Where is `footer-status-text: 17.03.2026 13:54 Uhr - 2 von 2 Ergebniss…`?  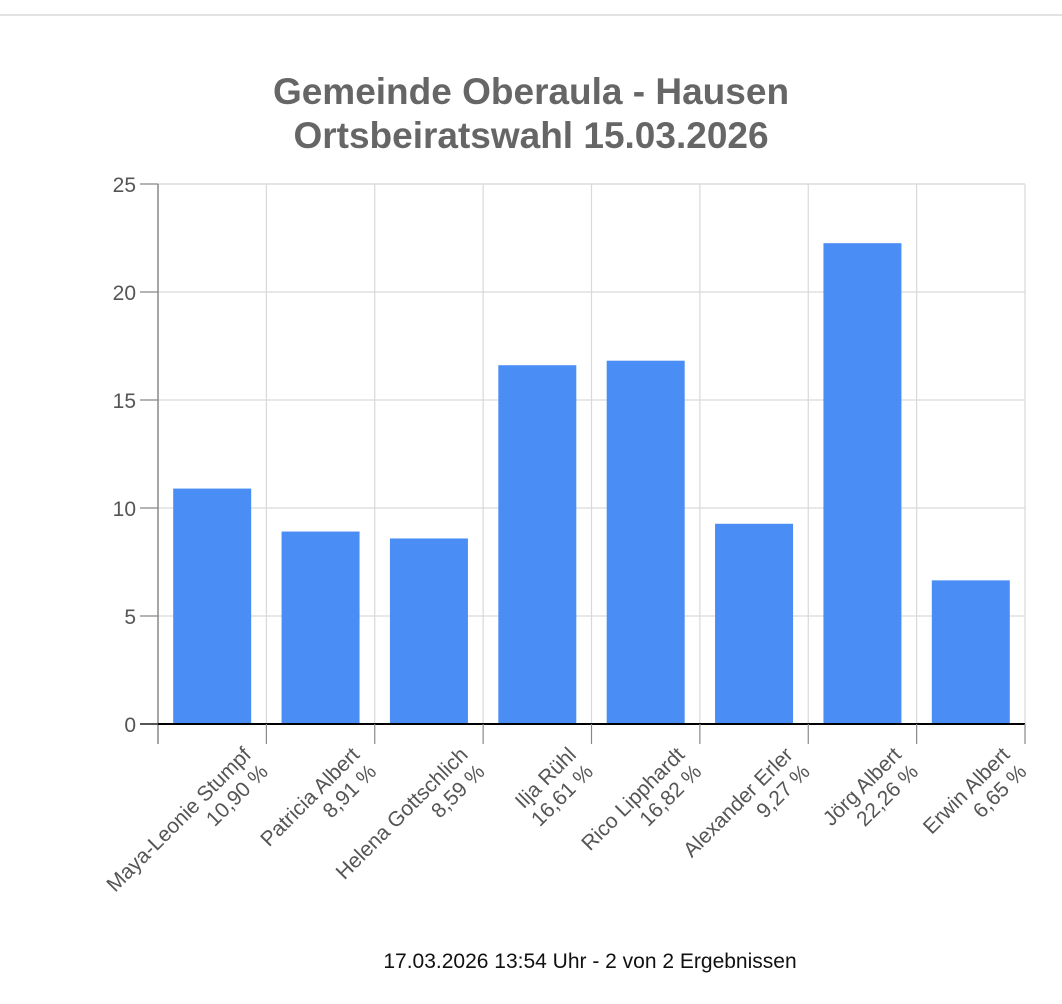
footer-status-text: 17.03.2026 13:54 Uhr - 2 von 2 Ergebniss… is located at coordinates (590, 961).